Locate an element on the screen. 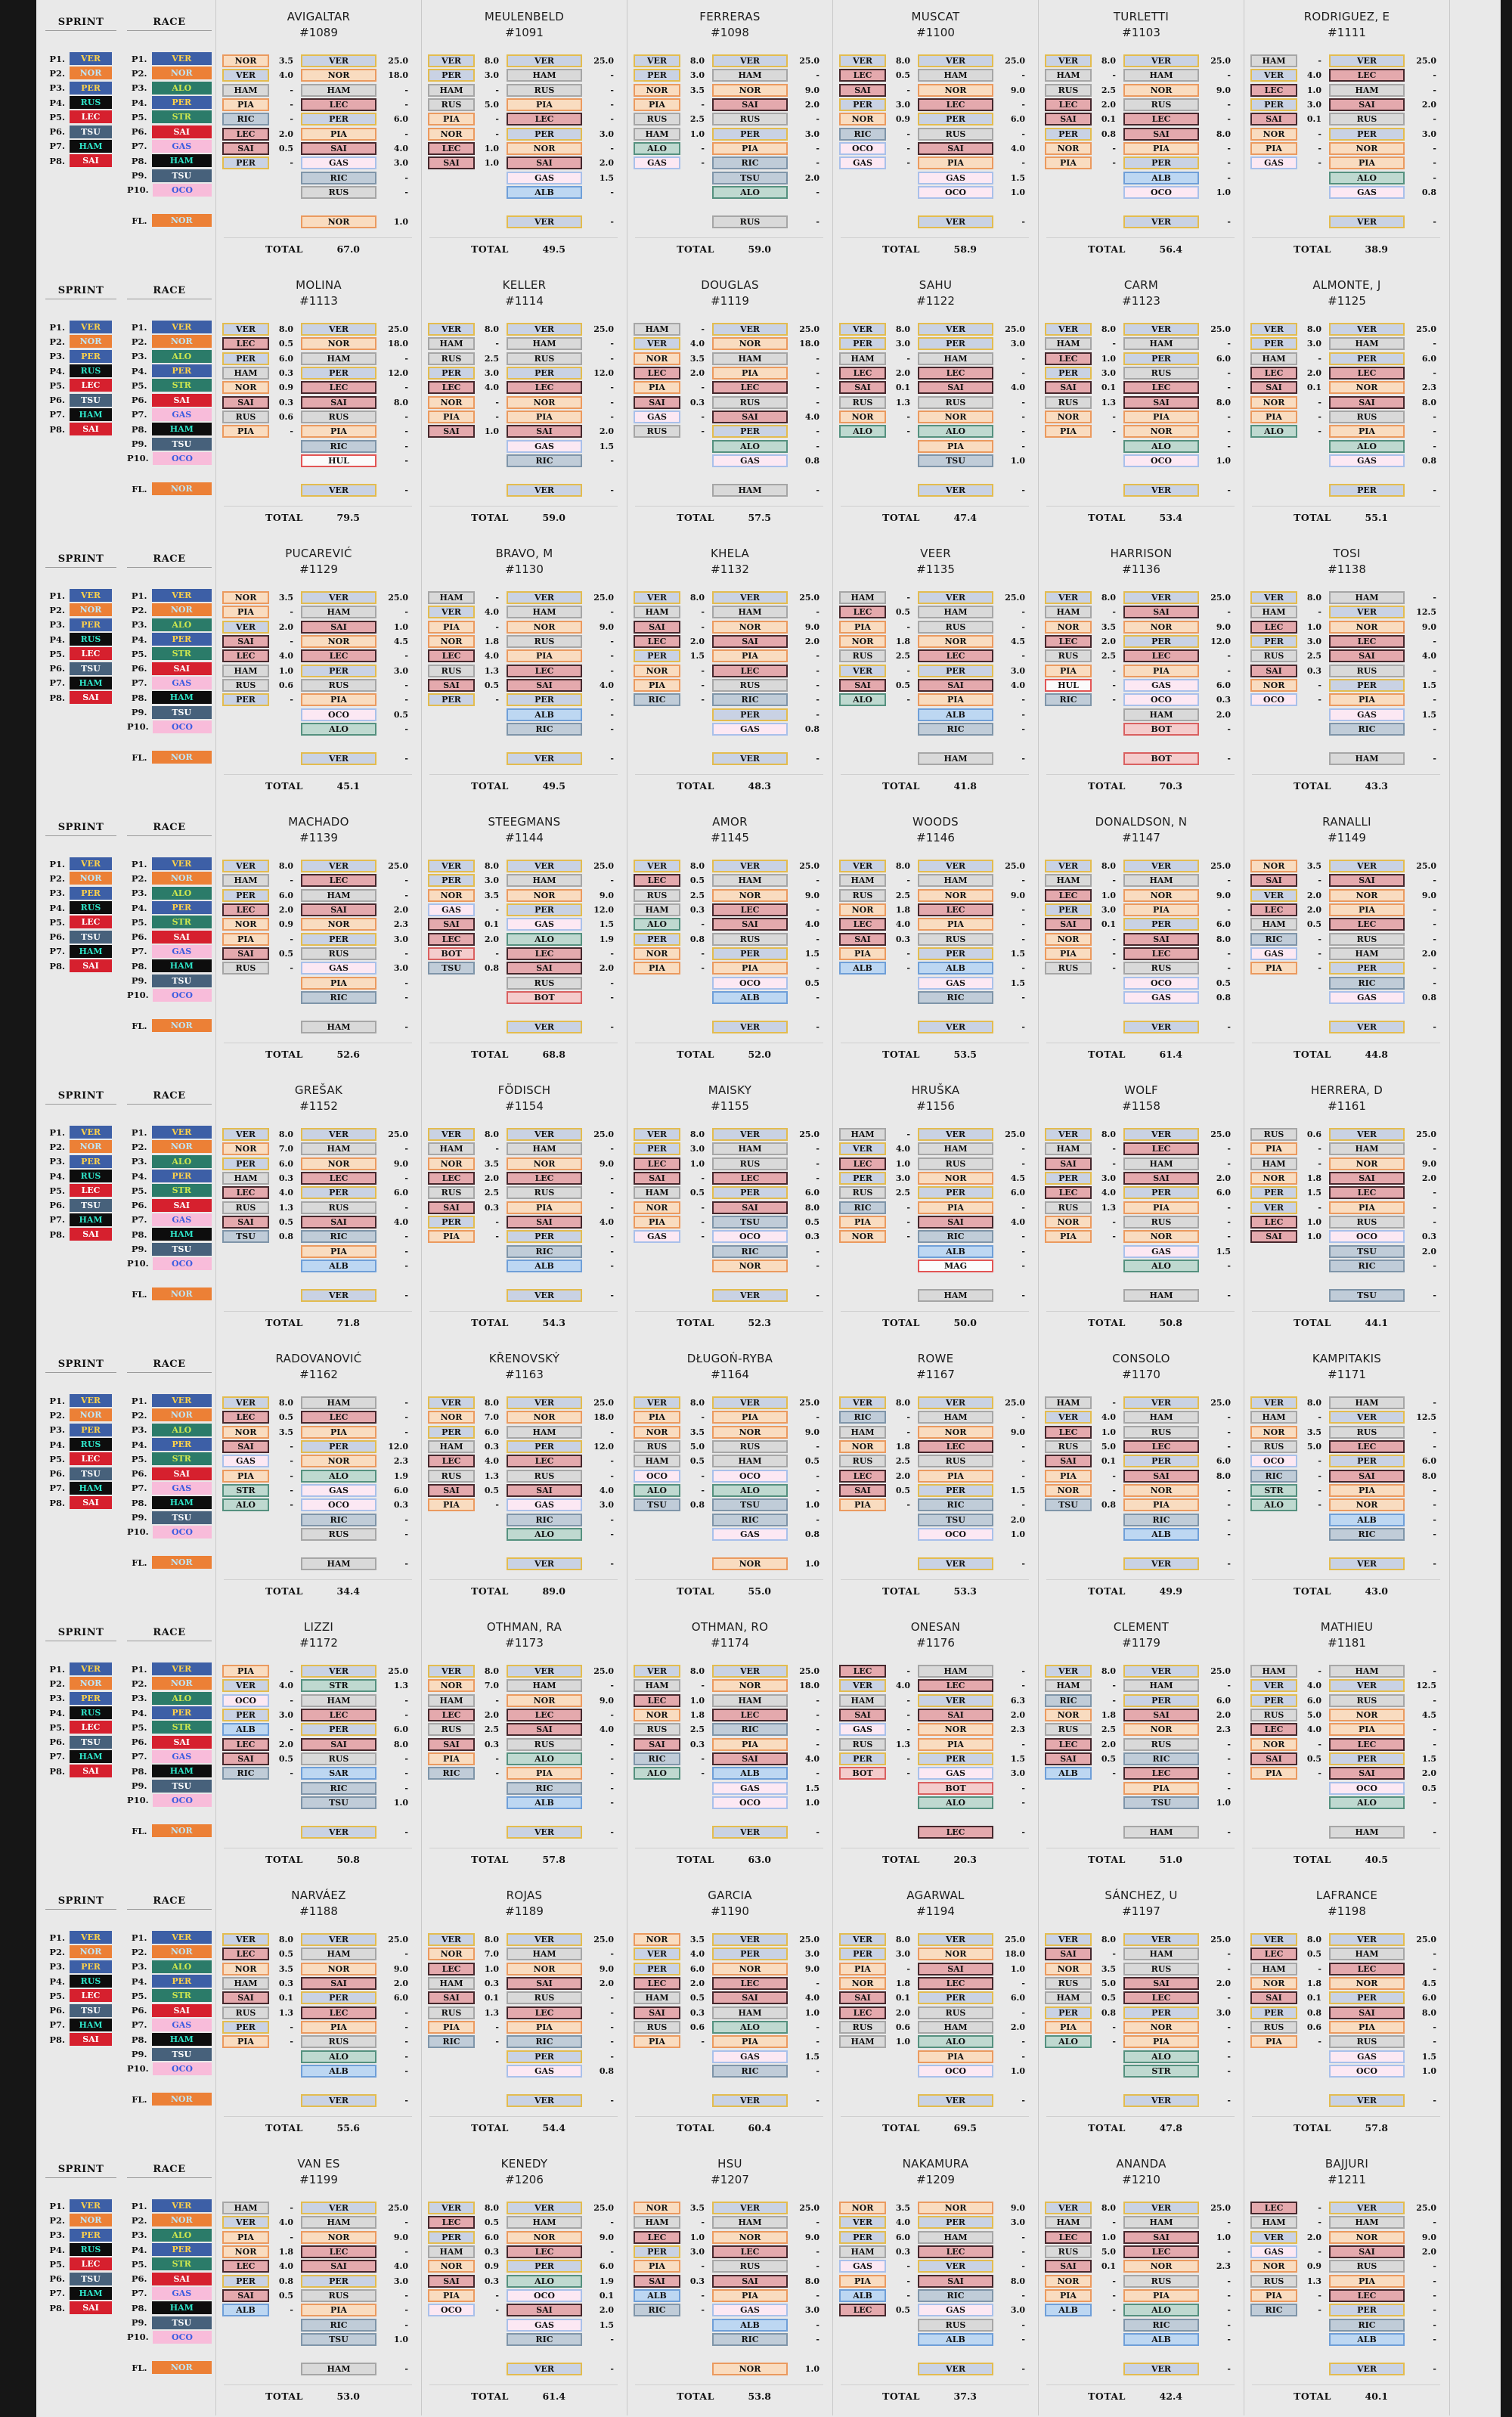 The width and height of the screenshot is (1512, 2417). prediction-row: GAS 0.8 is located at coordinates (1177, 998).